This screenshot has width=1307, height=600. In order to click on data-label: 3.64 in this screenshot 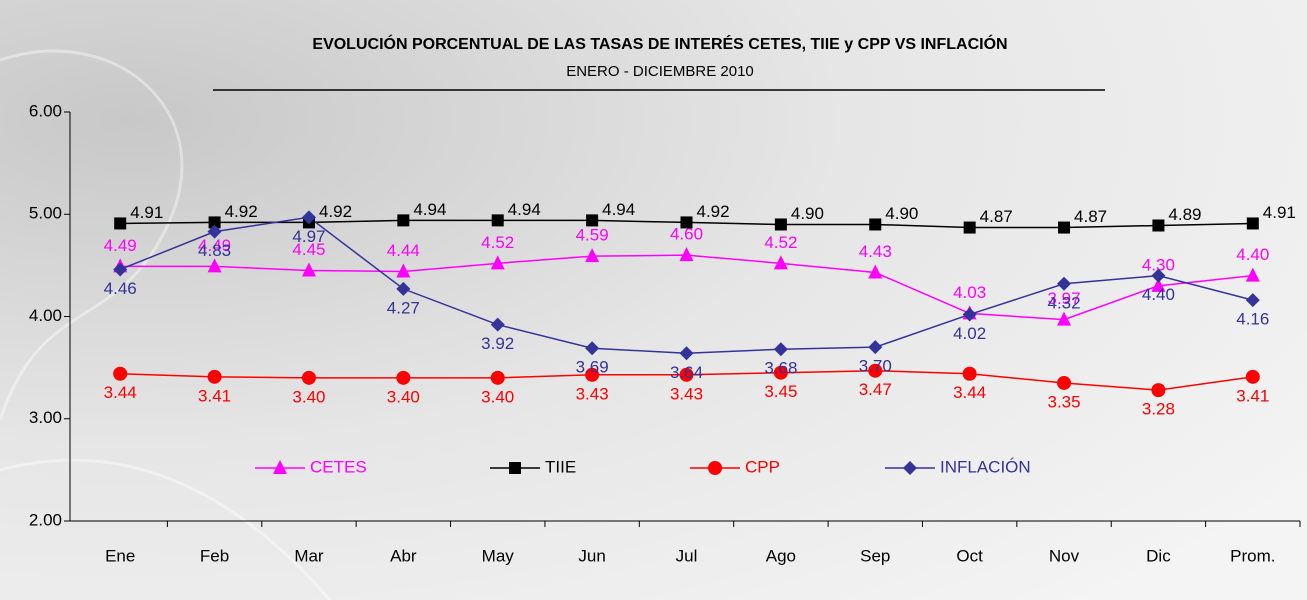, I will do `click(686, 372)`.